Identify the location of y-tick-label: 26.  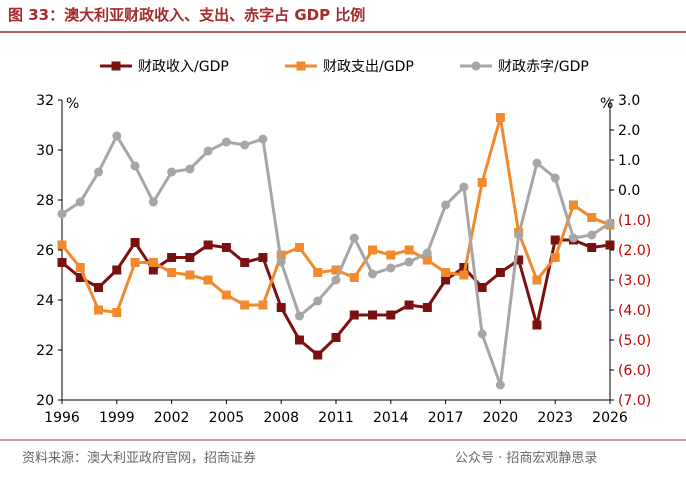
(45, 251).